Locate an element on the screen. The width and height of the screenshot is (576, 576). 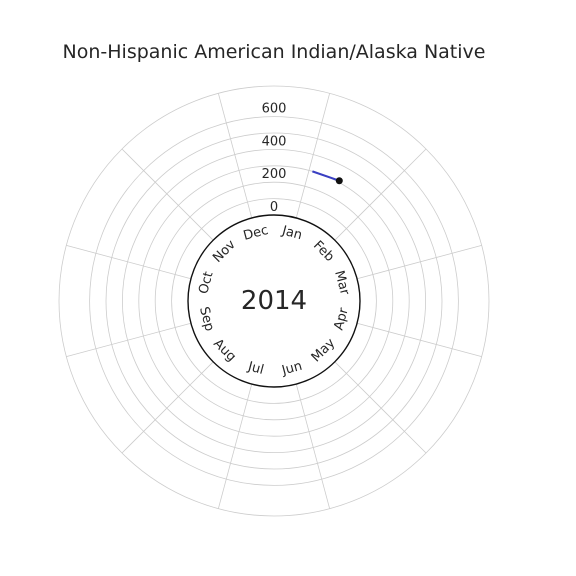
inner-axis-circle is located at coordinates (274, 301).